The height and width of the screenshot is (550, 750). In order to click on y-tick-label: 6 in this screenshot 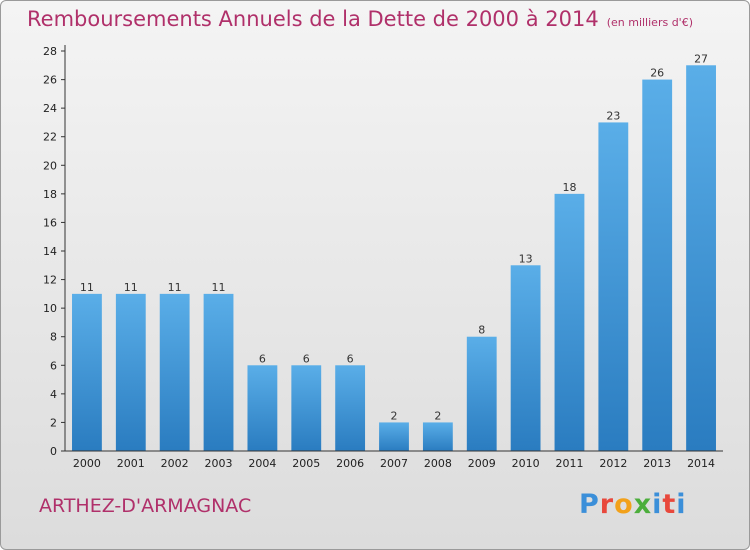, I will do `click(53, 365)`.